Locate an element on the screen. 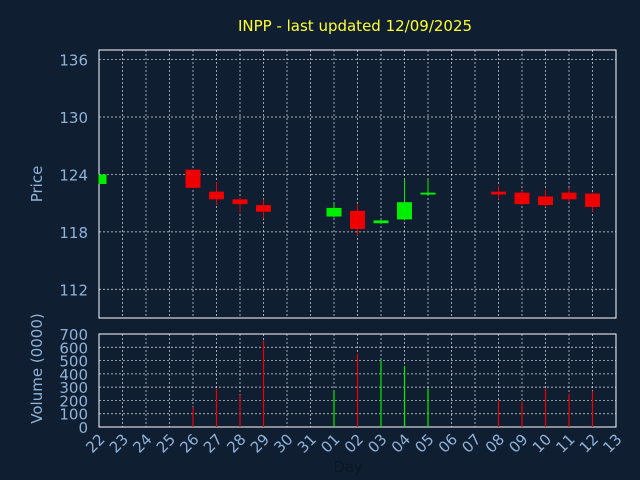 The height and width of the screenshot is (480, 640). x-tick-label: 05 is located at coordinates (424, 443).